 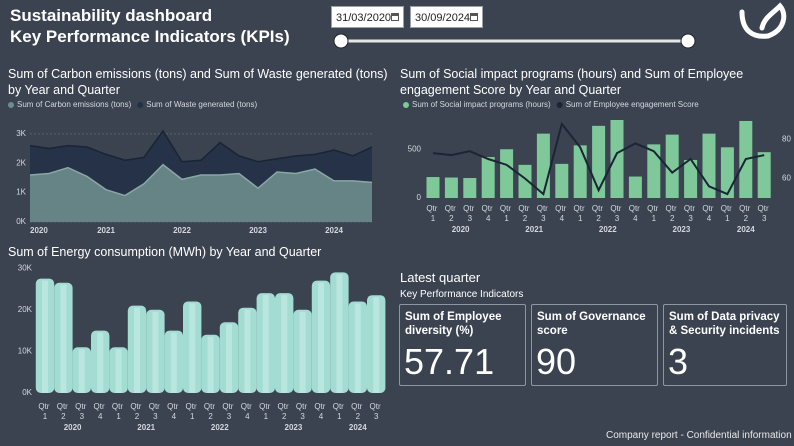 I want to click on y-tick-label: 0, so click(x=419, y=197).